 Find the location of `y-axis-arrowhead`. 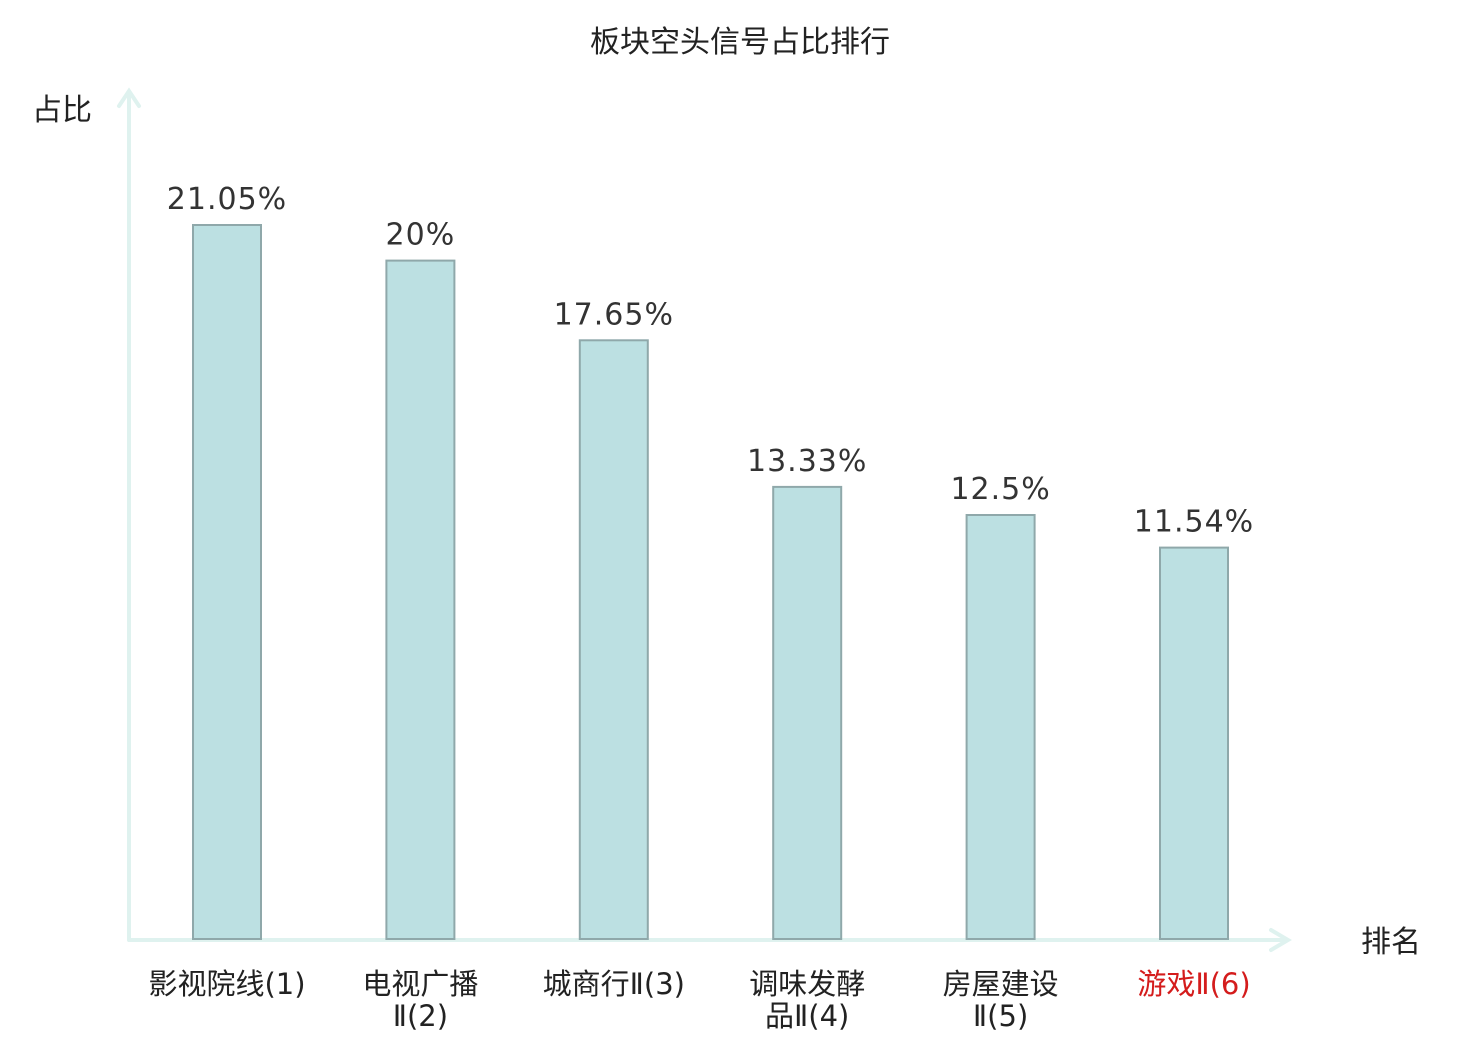

y-axis-arrowhead is located at coordinates (129, 97).